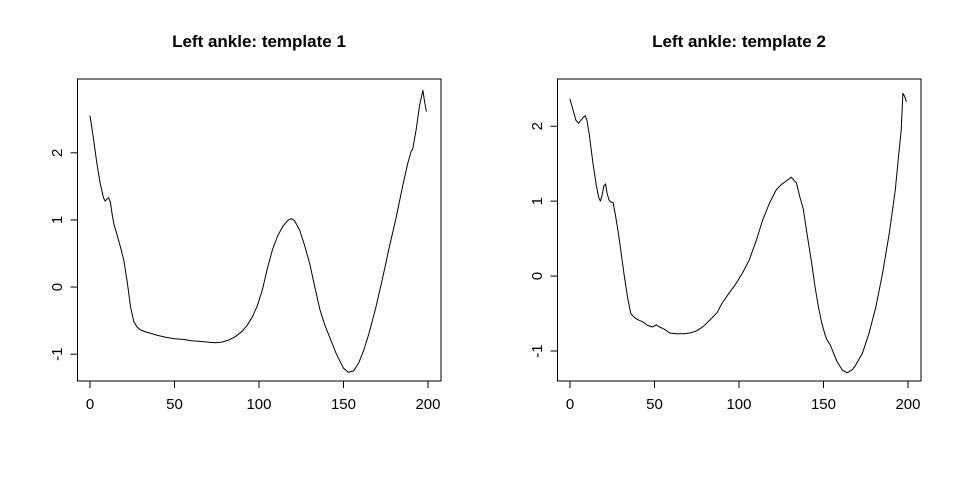 This screenshot has height=480, width=960. Describe the element at coordinates (739, 41) in the screenshot. I see `chart-title-template-2: Left ankle: template 2` at that location.